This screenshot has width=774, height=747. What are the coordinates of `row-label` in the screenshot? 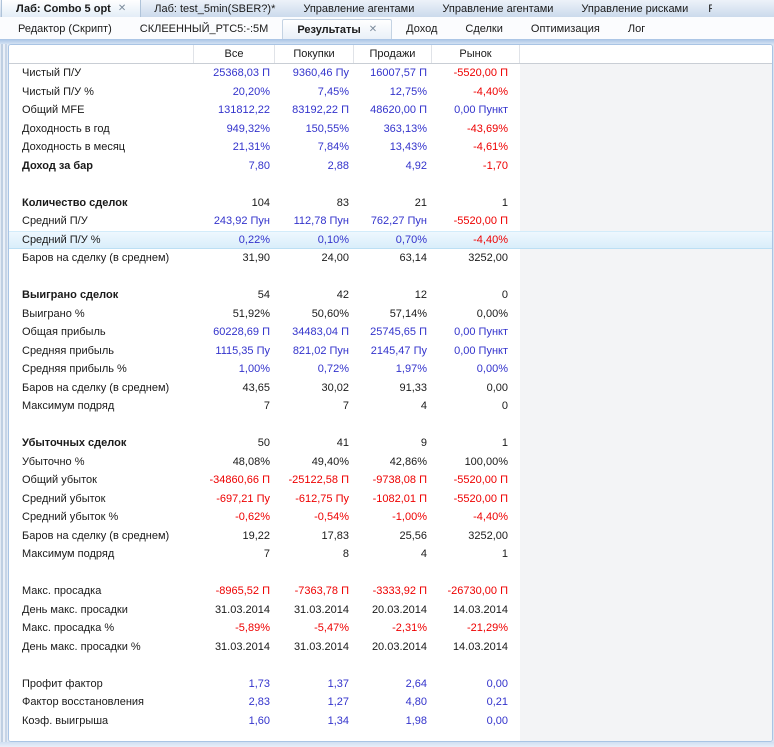 It's located at (101, 665).